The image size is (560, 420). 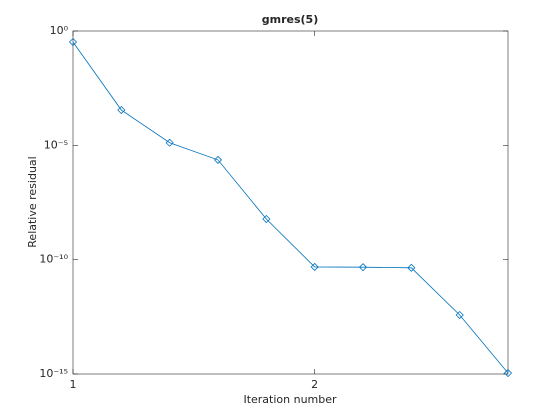 What do you see at coordinates (290, 399) in the screenshot?
I see `x-axis-label: Iteration number` at bounding box center [290, 399].